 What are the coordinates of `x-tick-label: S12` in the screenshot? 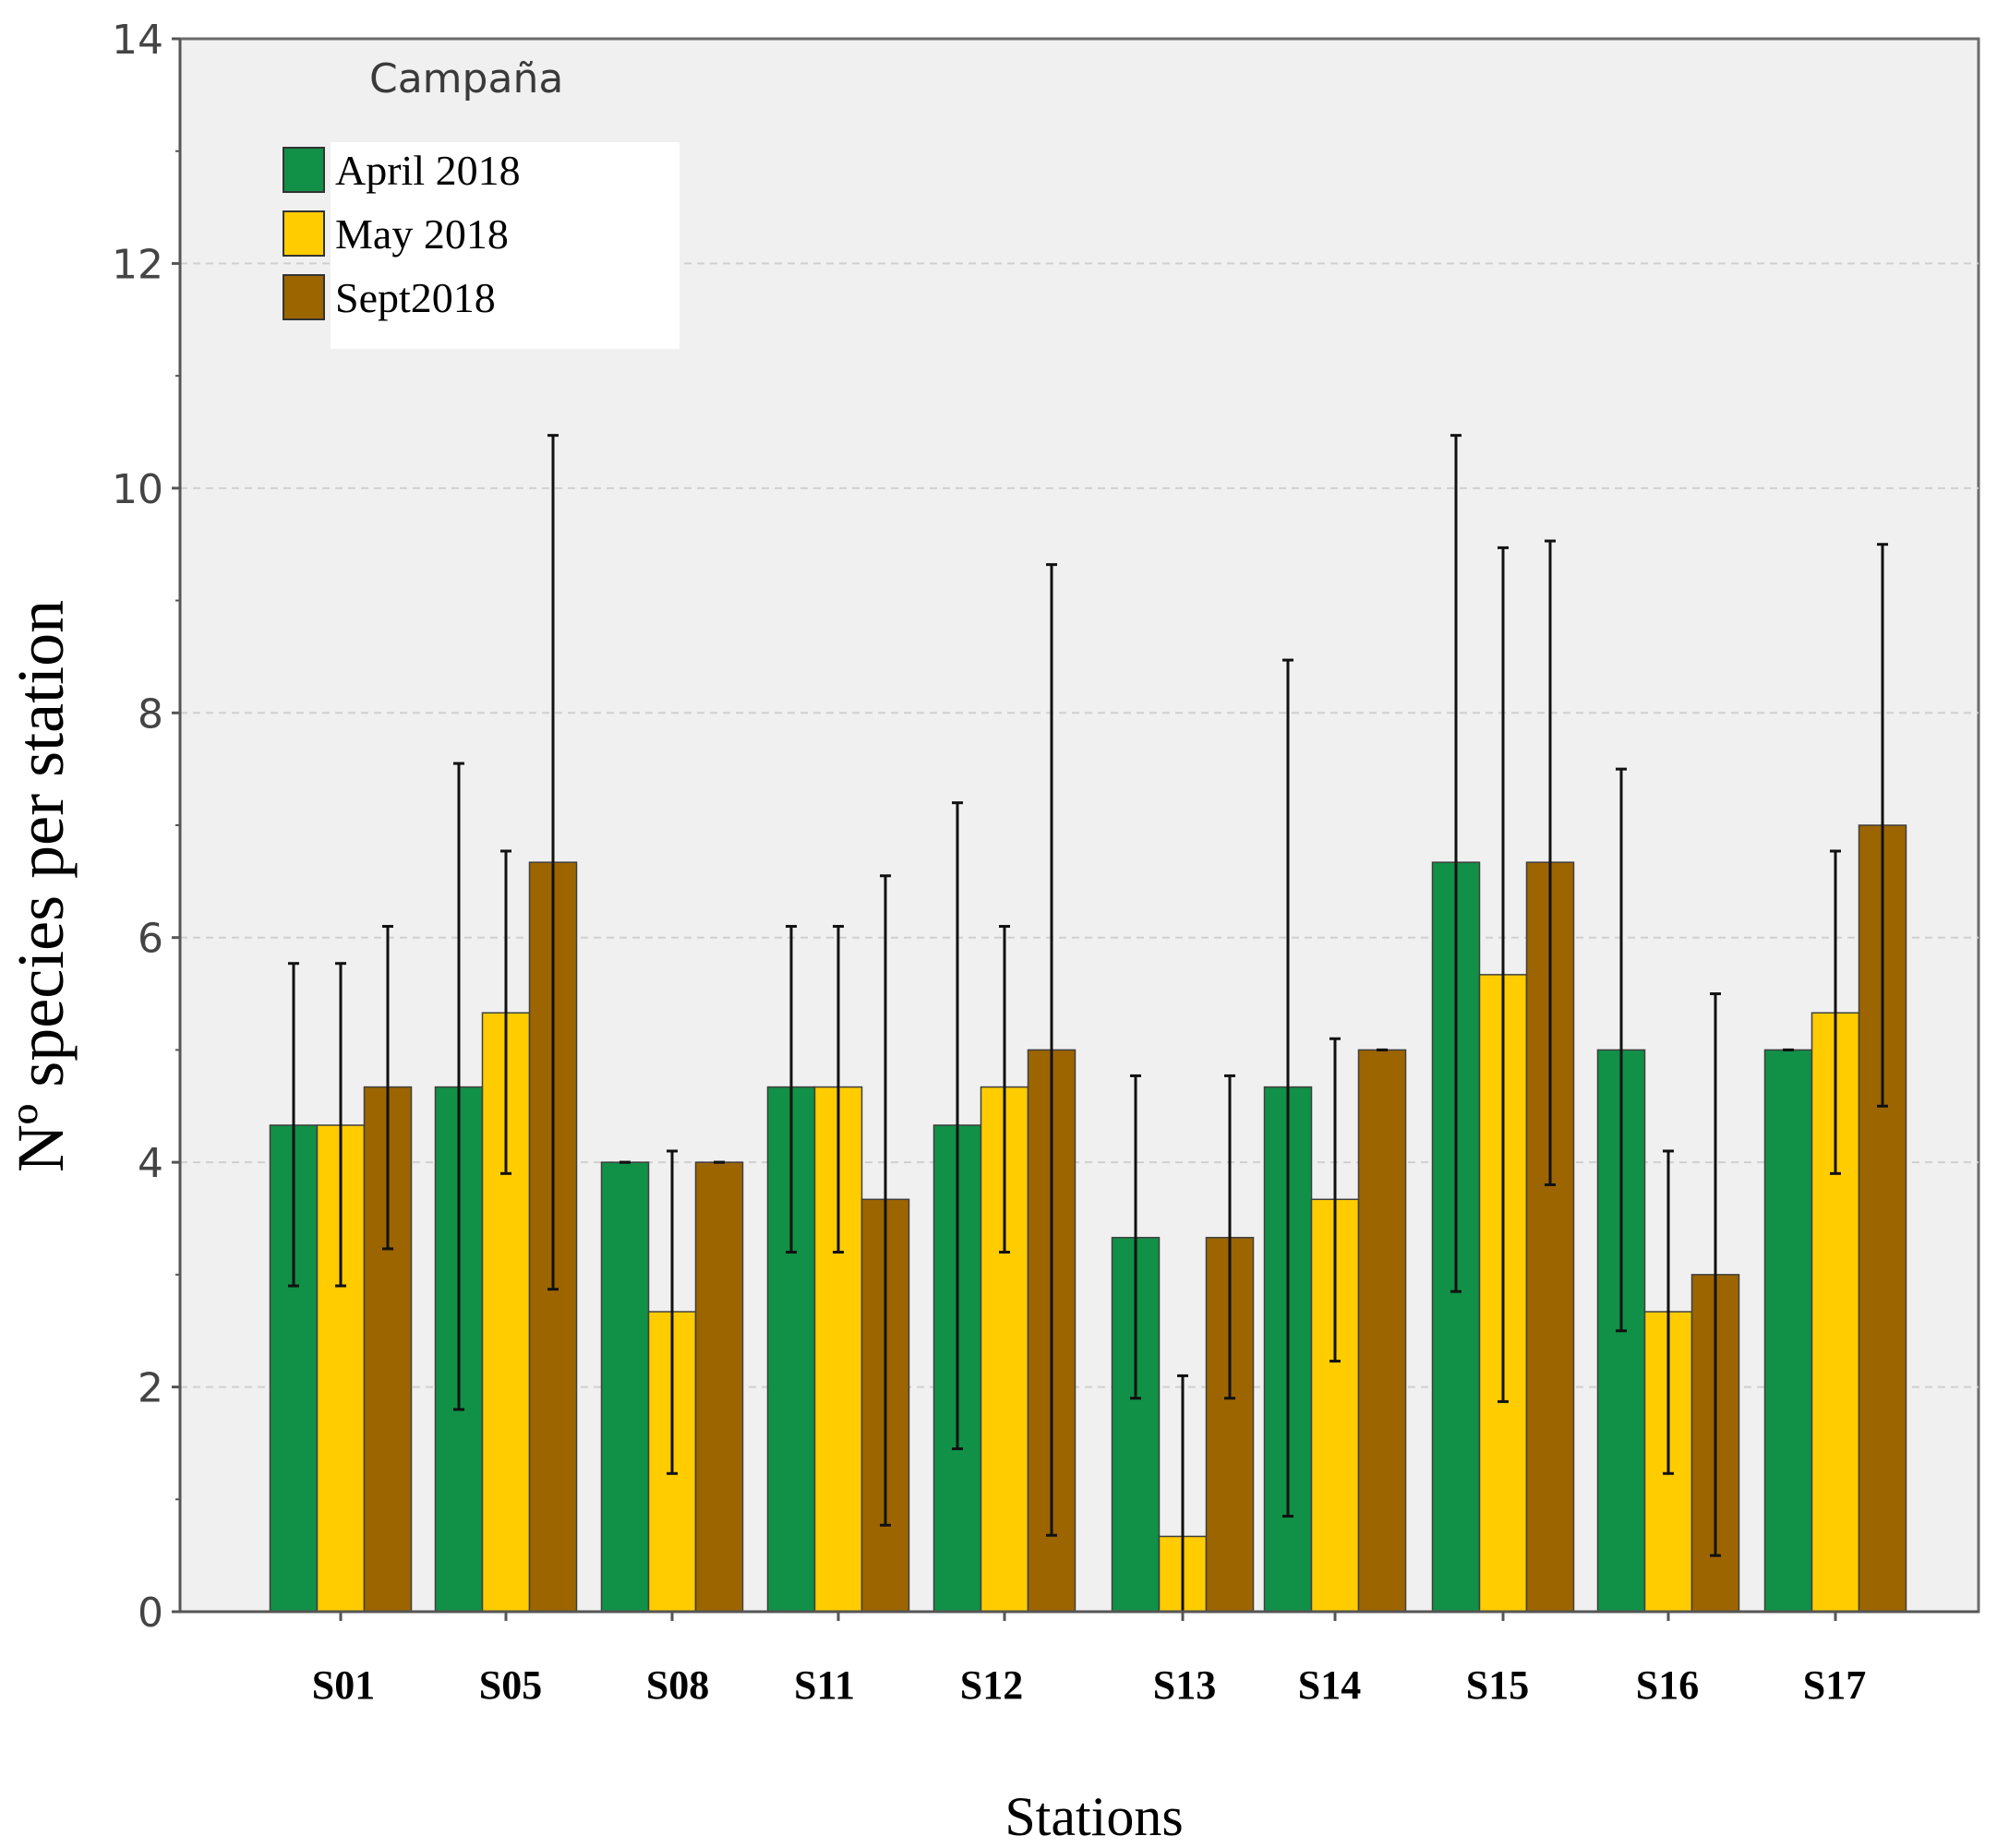 It's located at (991, 1685).